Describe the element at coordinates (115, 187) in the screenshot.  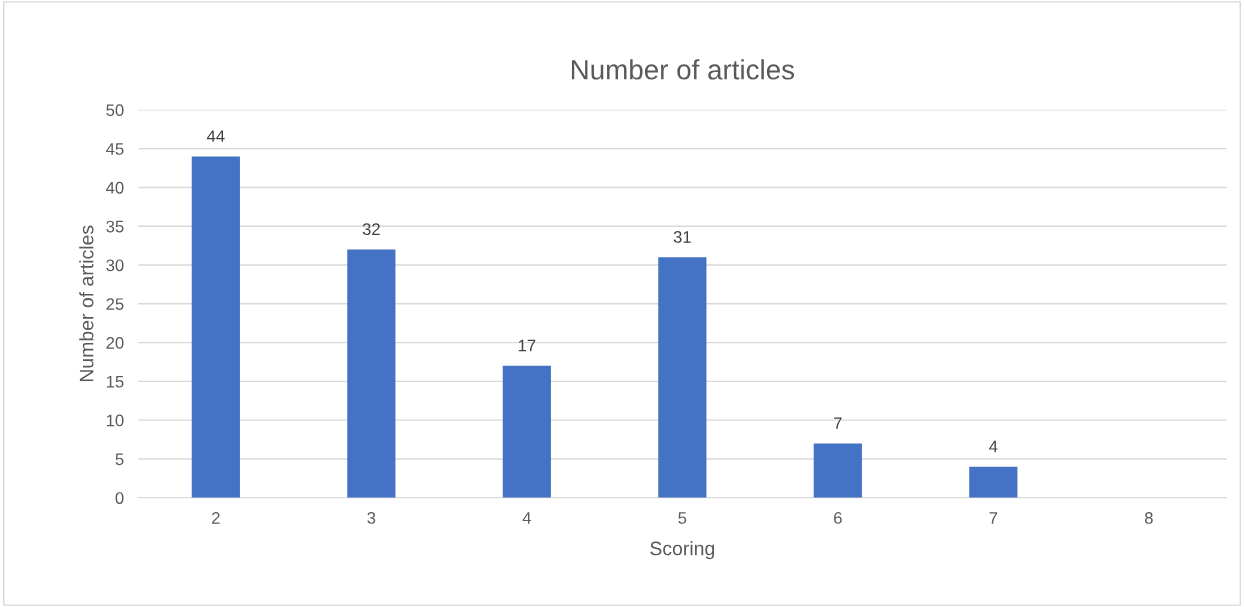
I see `y-tick-label: 40` at that location.